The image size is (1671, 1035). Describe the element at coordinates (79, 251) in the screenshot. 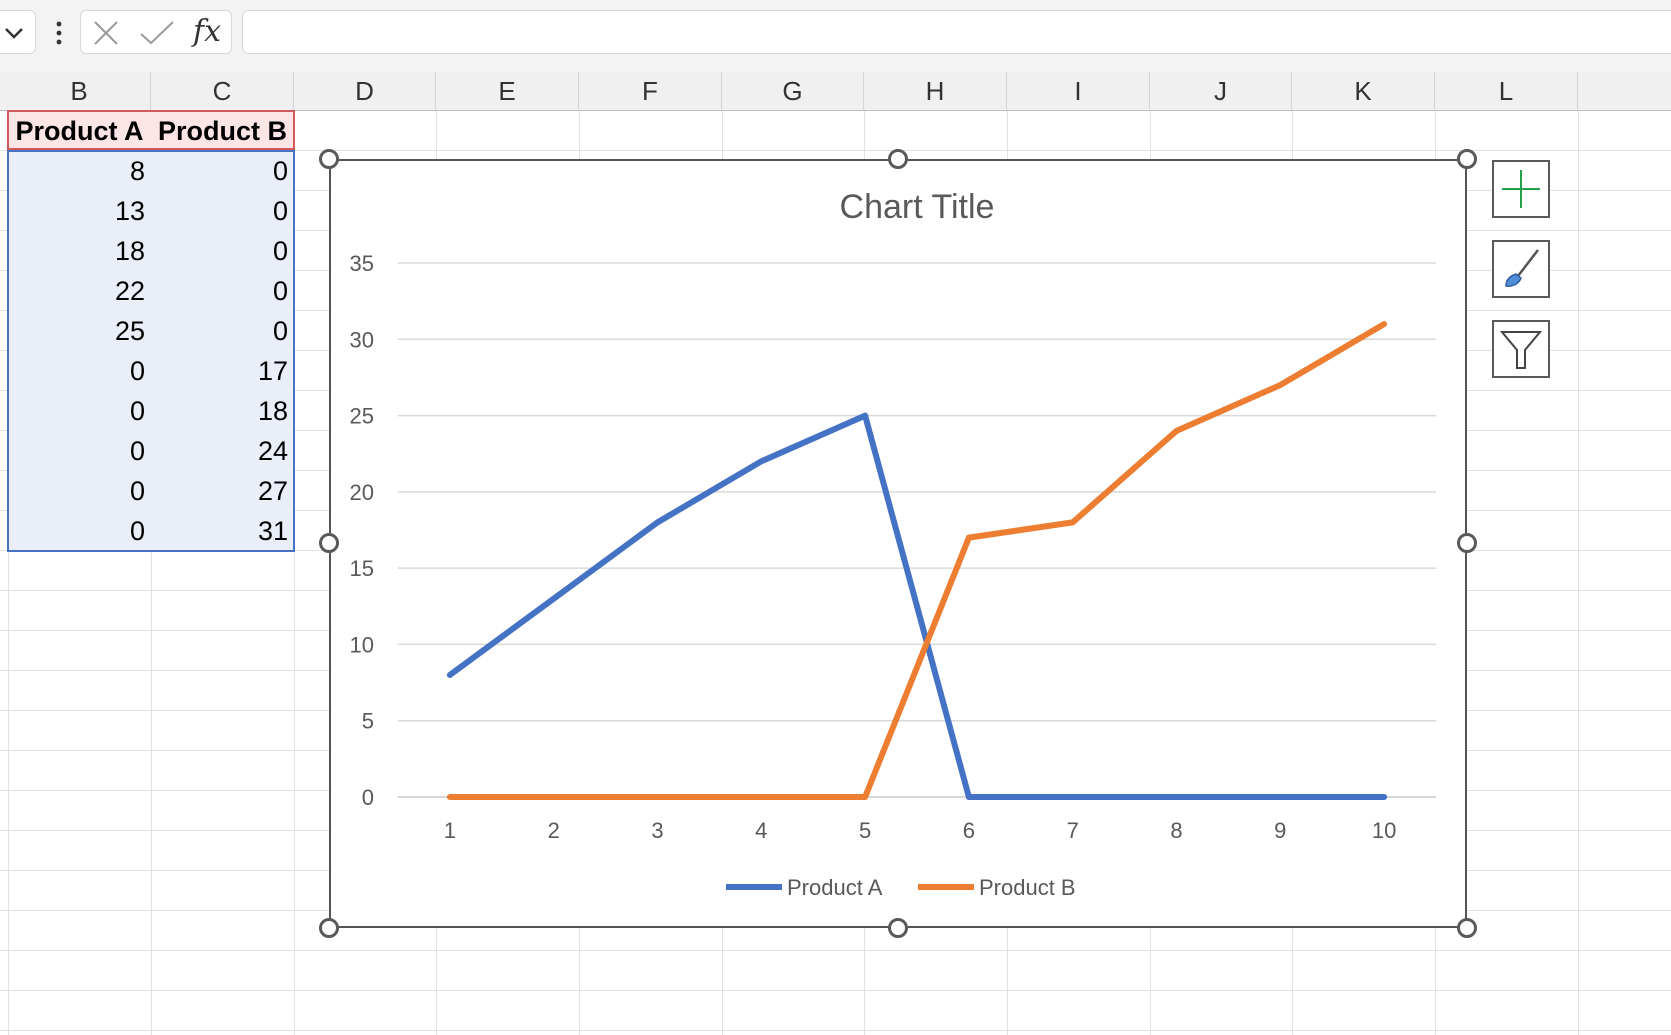

I see `cell-product-a: 18` at that location.